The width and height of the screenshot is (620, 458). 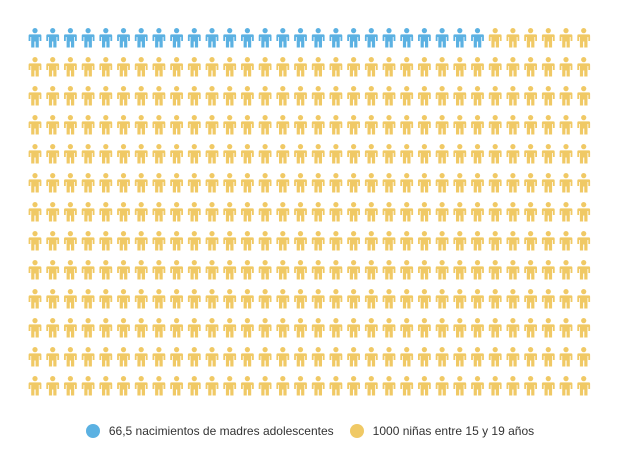 I want to click on legend-item-series-2: 1000 niñas entre 15 y 19 años, so click(x=441, y=431).